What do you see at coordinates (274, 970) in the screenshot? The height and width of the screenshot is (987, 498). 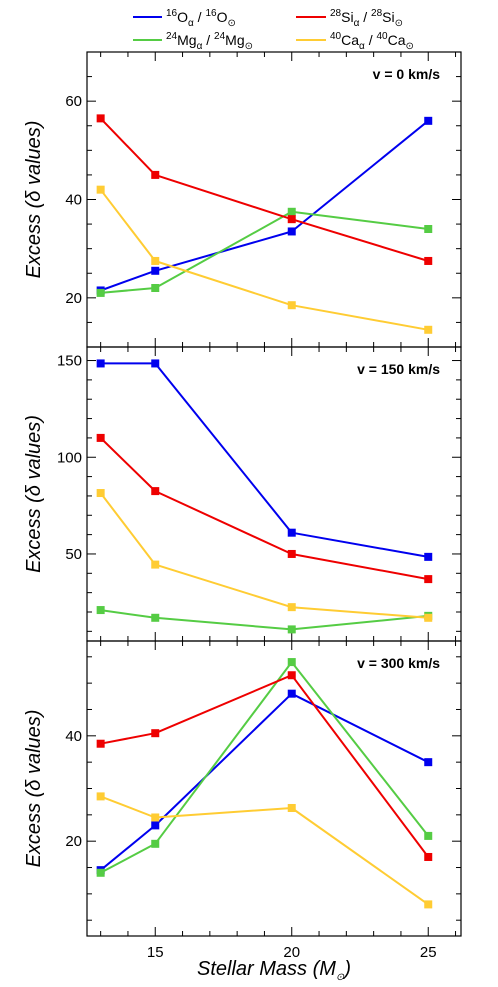 I see `x-axis-label: Stellar Mass (M⊙)` at bounding box center [274, 970].